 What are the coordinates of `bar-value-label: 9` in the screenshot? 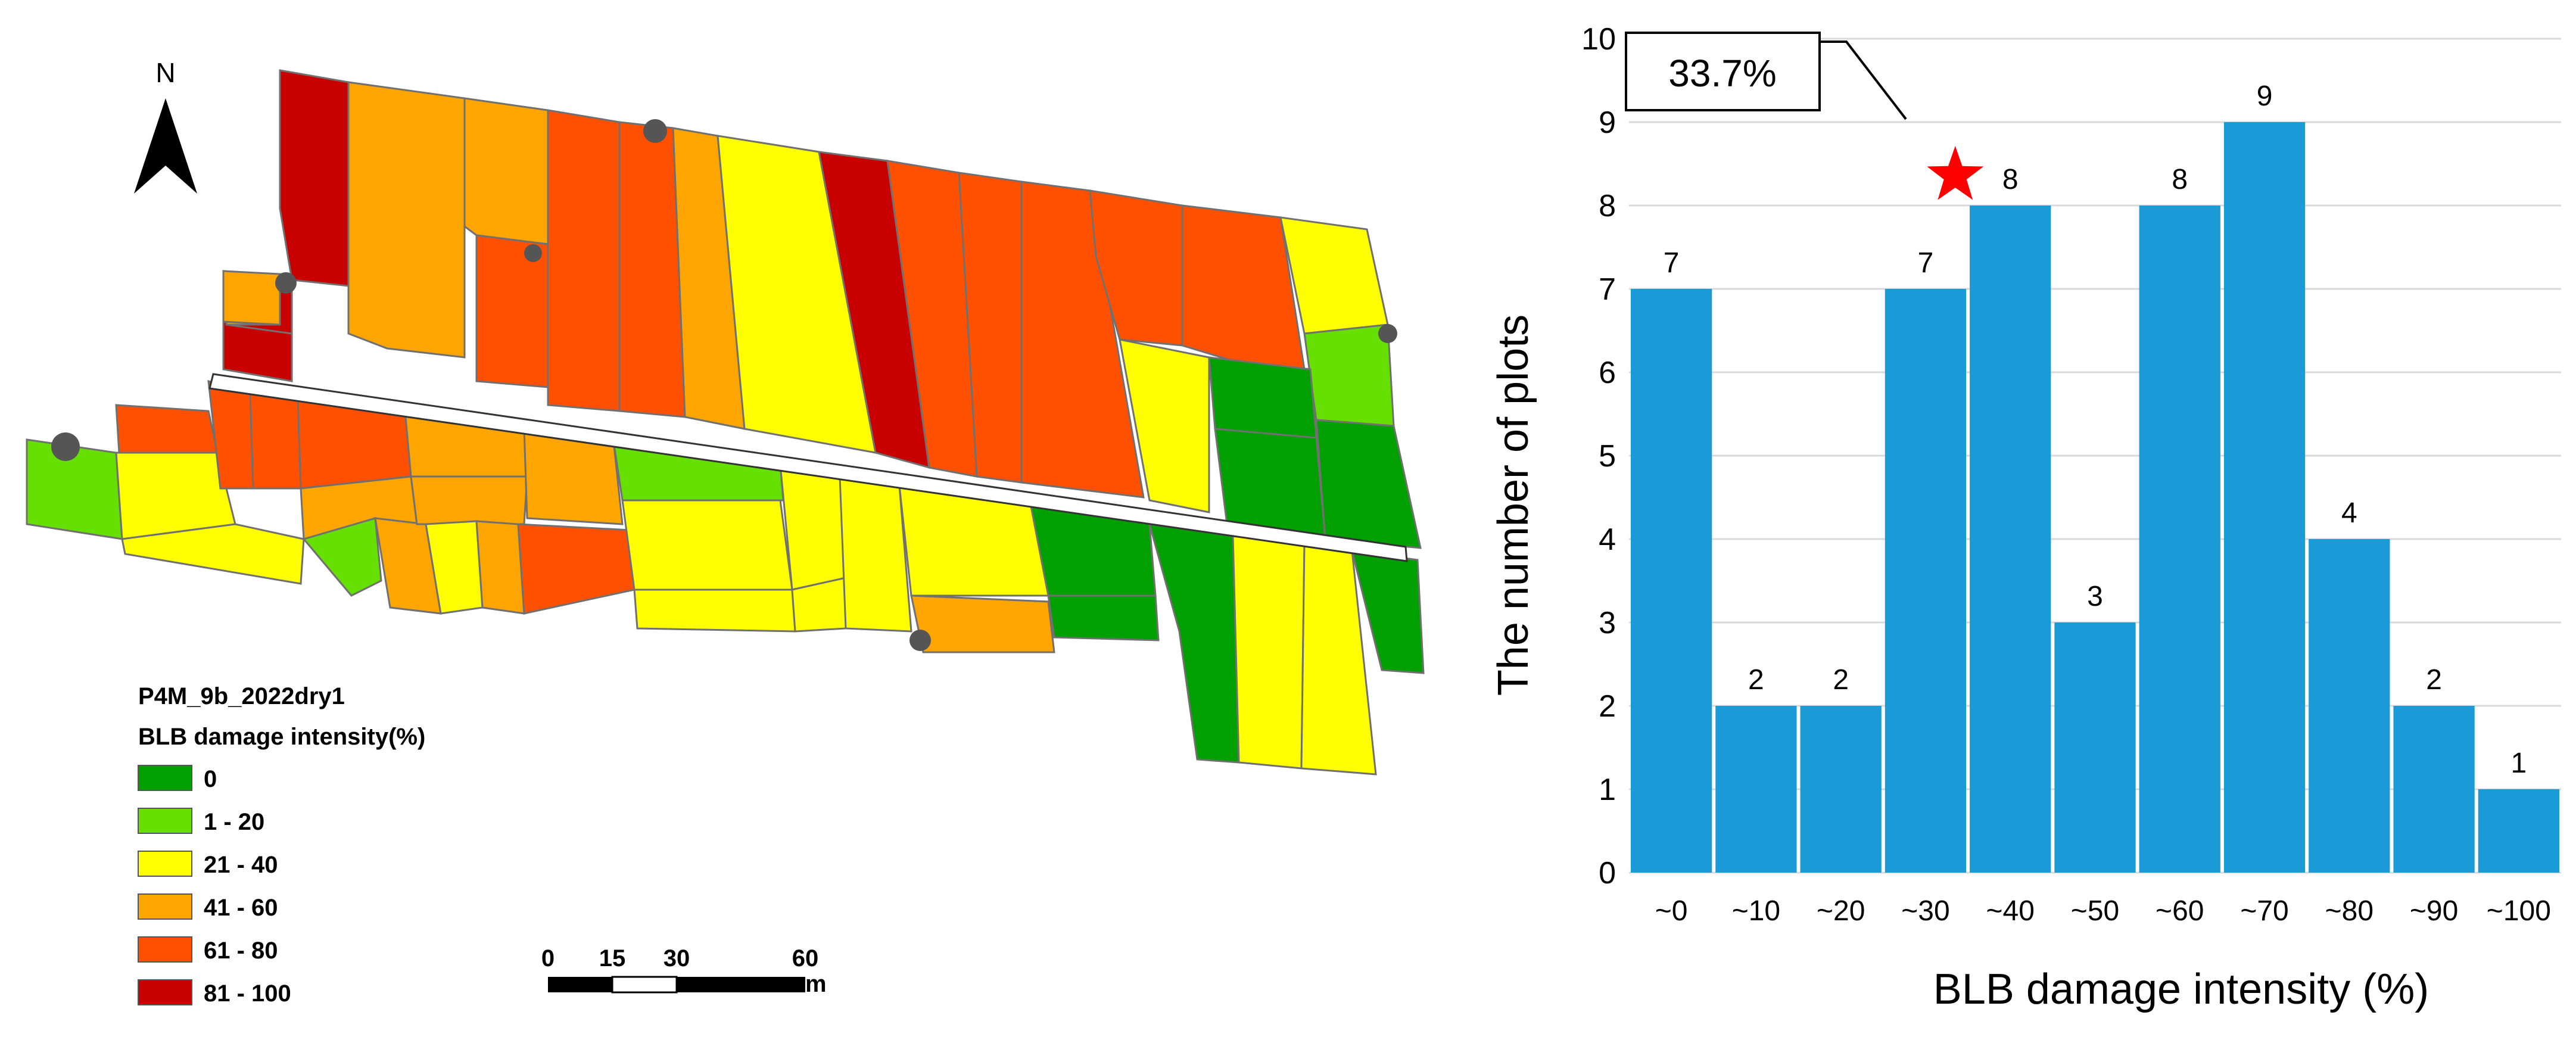 It's located at (2265, 96).